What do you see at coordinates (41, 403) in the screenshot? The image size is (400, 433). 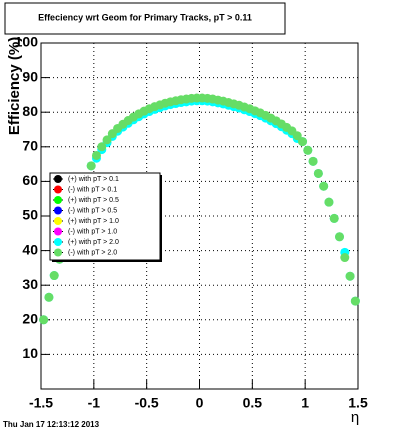 I see `x-tick-label: -1.5` at bounding box center [41, 403].